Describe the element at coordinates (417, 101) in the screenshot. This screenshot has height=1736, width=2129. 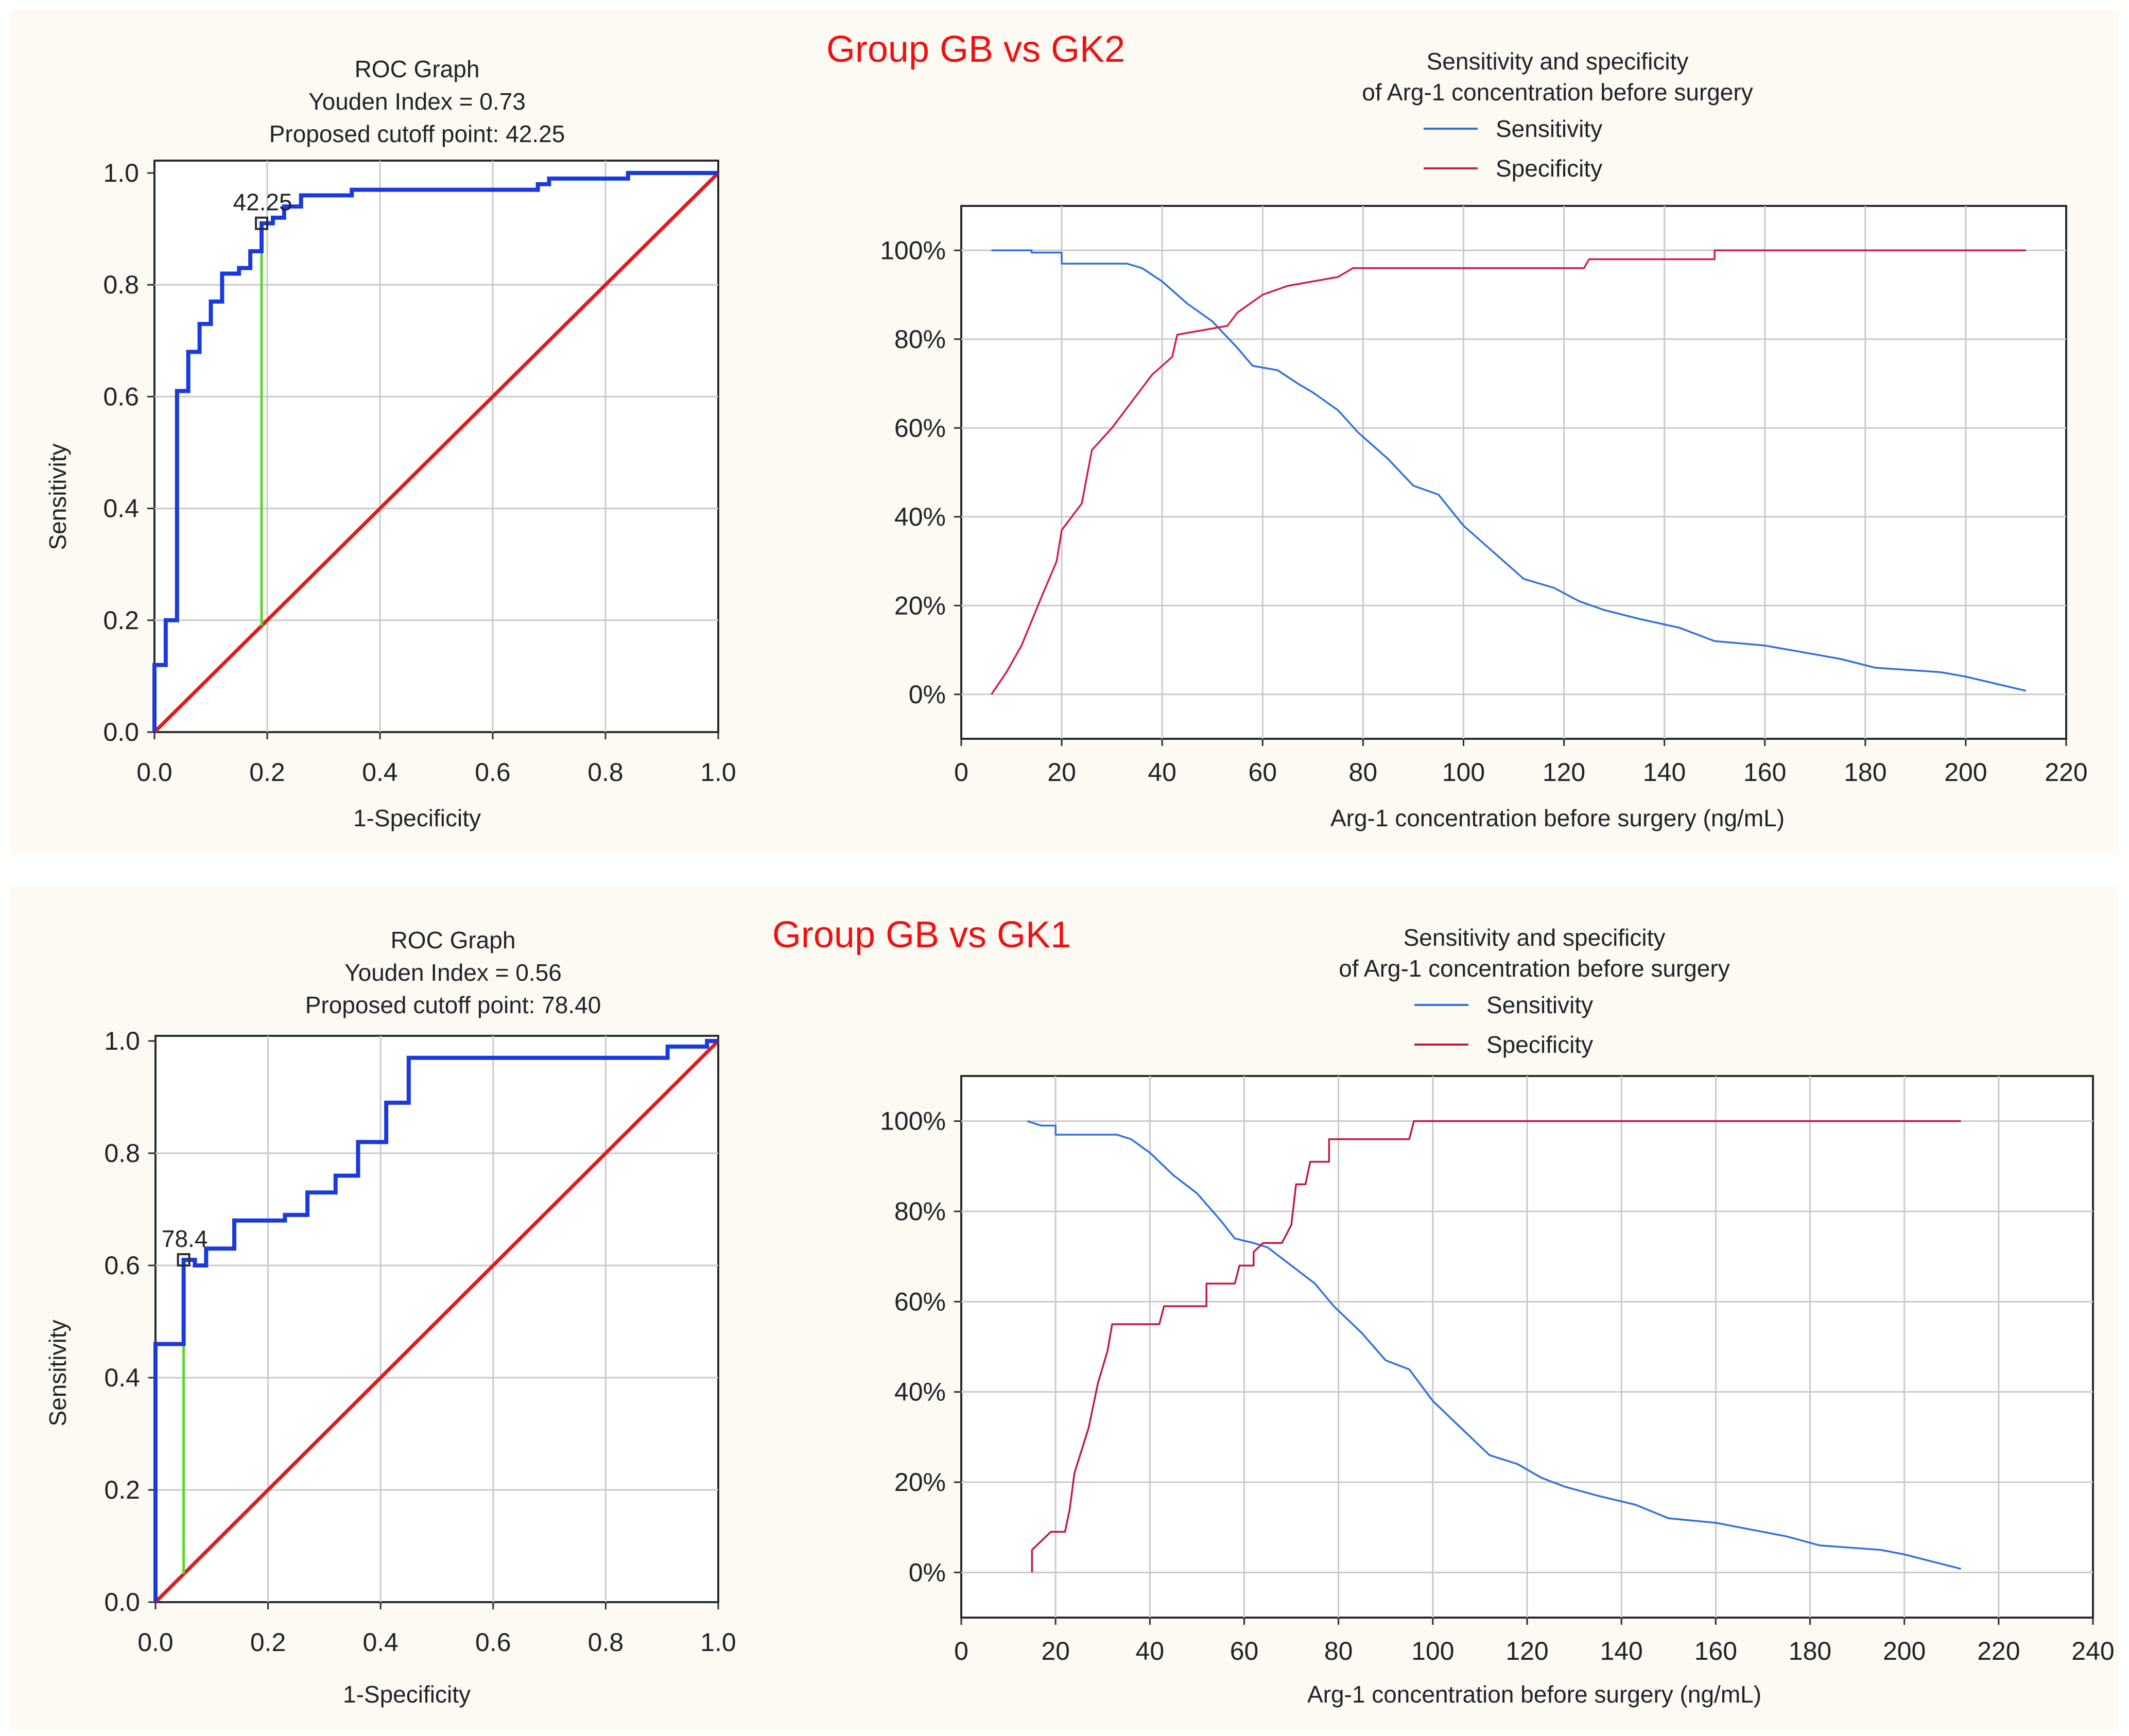
I see `roc-title-line: Youden Index = 0.73` at that location.